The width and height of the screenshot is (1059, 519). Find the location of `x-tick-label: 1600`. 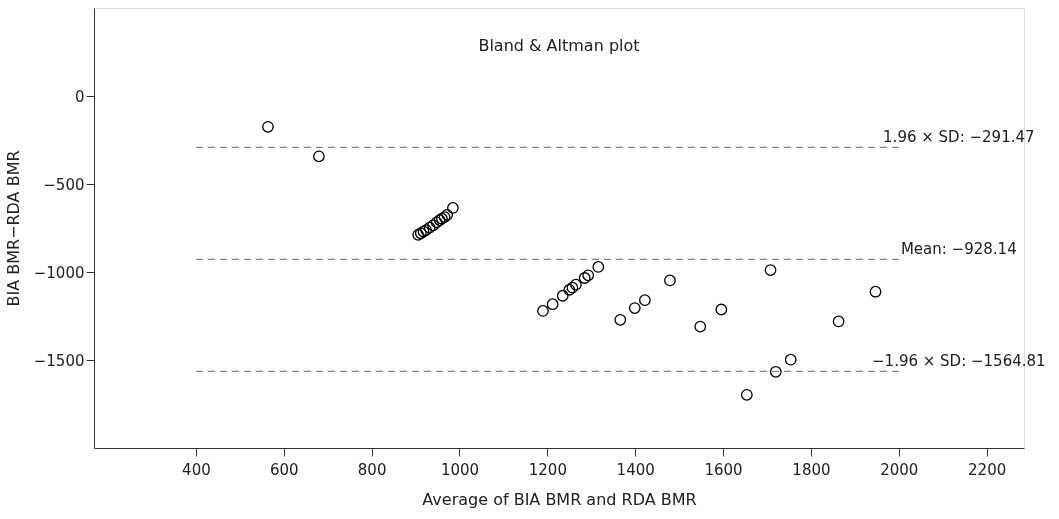

x-tick-label: 1600 is located at coordinates (723, 469).